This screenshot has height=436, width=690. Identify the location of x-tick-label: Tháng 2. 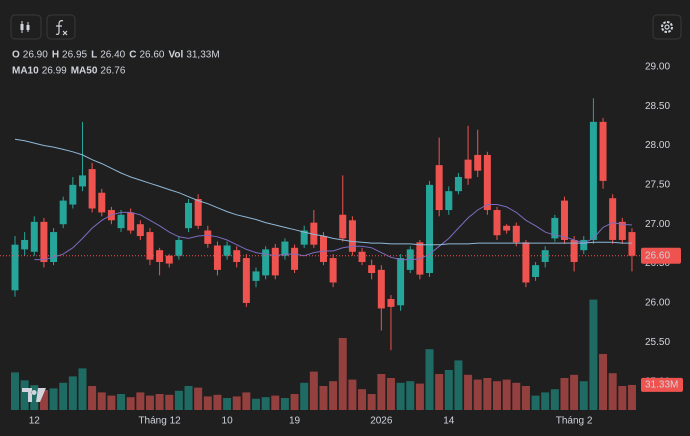
(574, 421).